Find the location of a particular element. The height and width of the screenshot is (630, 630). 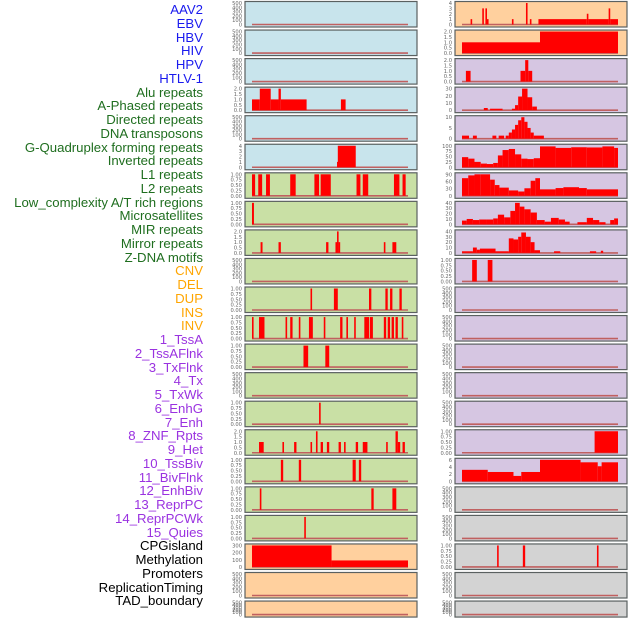

y-tick-label: 1.5 is located at coordinates (448, 38).